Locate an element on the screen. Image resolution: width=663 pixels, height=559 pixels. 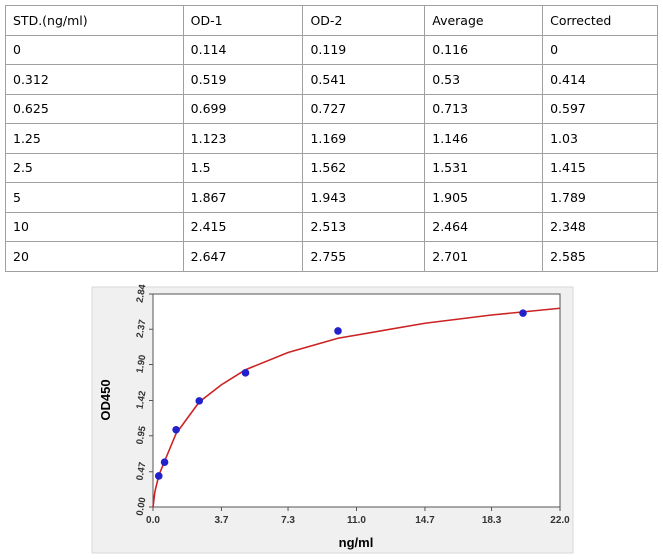
table-cell: 1.867 is located at coordinates (243, 197).